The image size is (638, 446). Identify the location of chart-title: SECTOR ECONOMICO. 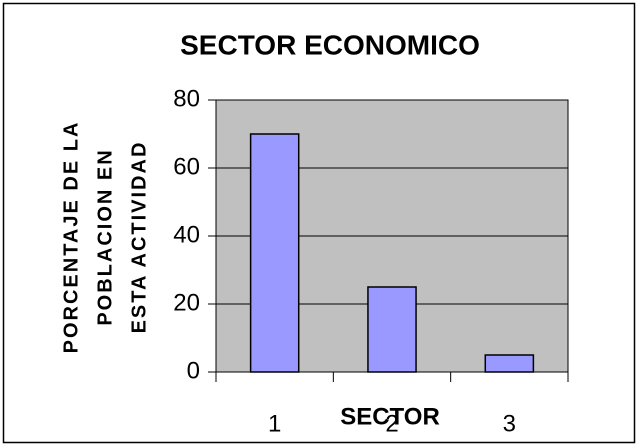
(330, 44).